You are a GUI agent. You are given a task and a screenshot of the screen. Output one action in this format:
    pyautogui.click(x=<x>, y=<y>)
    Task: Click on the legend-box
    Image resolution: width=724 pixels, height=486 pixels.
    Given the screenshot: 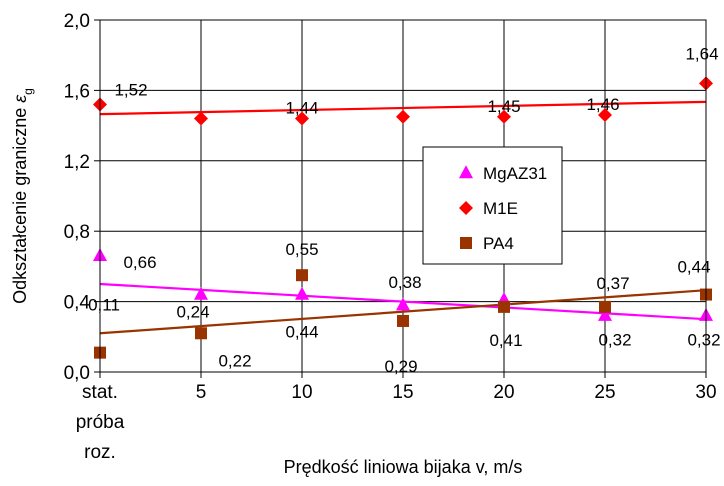 What is the action you would take?
    pyautogui.click(x=492, y=205)
    